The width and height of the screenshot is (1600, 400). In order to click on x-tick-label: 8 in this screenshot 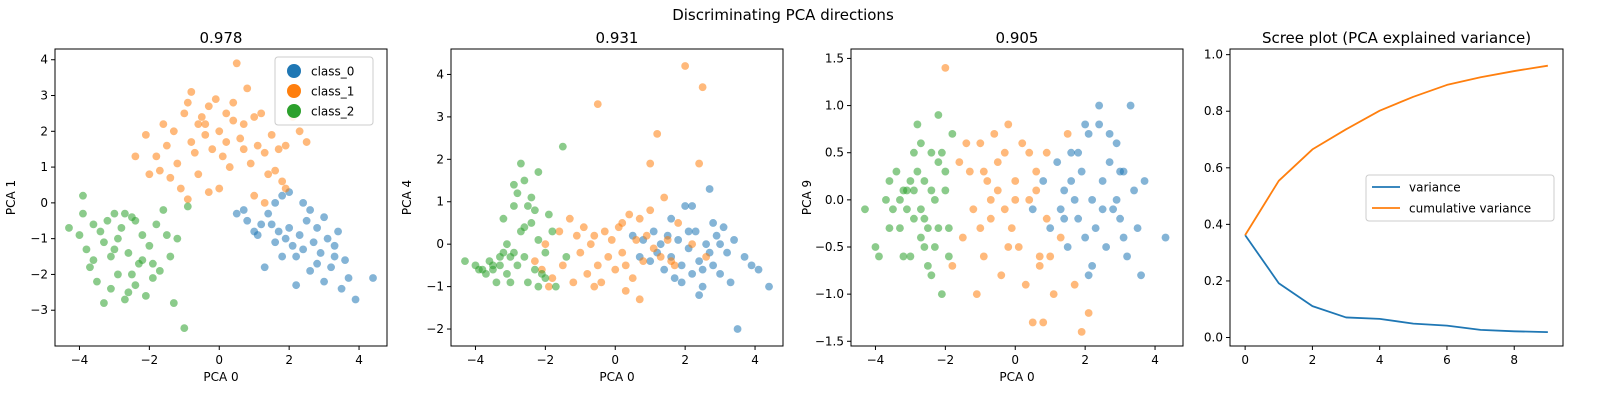, I will do `click(1514, 360)`.